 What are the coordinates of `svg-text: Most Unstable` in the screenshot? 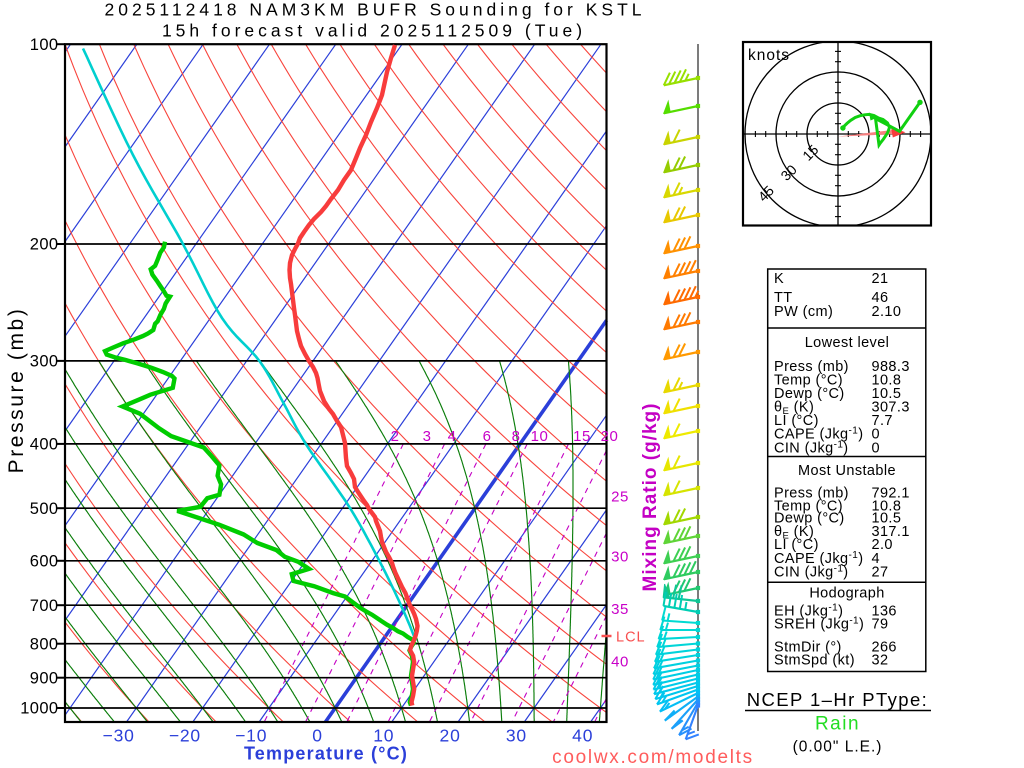 It's located at (847, 471).